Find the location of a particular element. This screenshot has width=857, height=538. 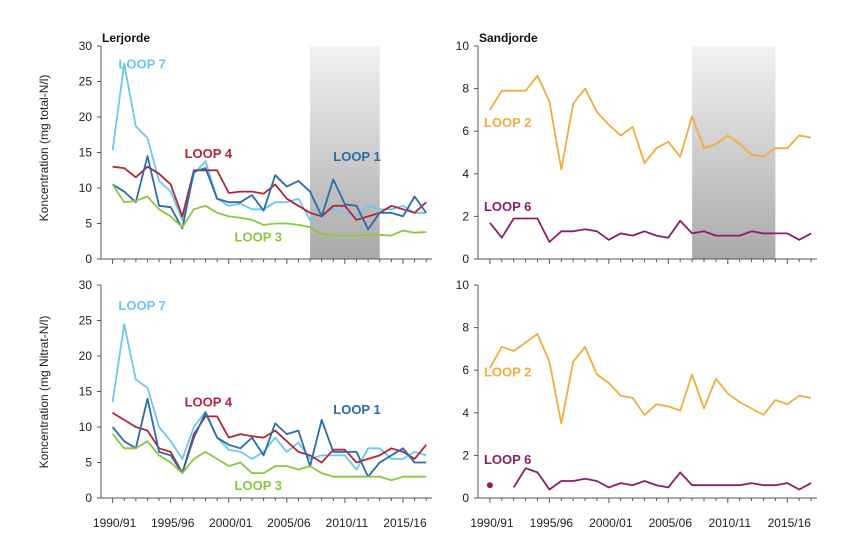

panel-title: Sandjorde is located at coordinates (508, 38).